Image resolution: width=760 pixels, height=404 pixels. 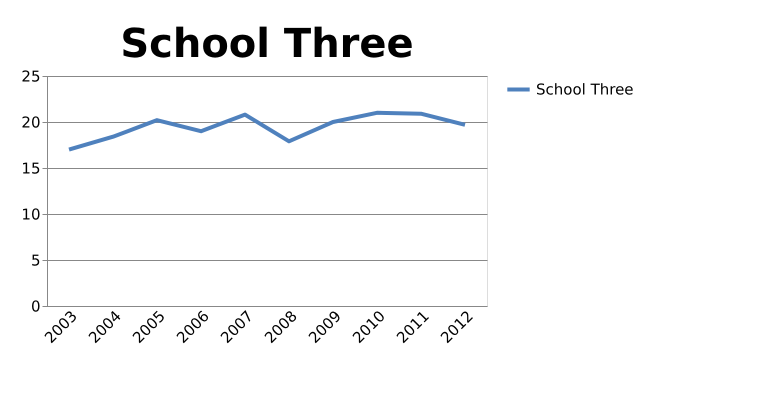 I want to click on y-tick-label: 25, so click(x=30, y=77).